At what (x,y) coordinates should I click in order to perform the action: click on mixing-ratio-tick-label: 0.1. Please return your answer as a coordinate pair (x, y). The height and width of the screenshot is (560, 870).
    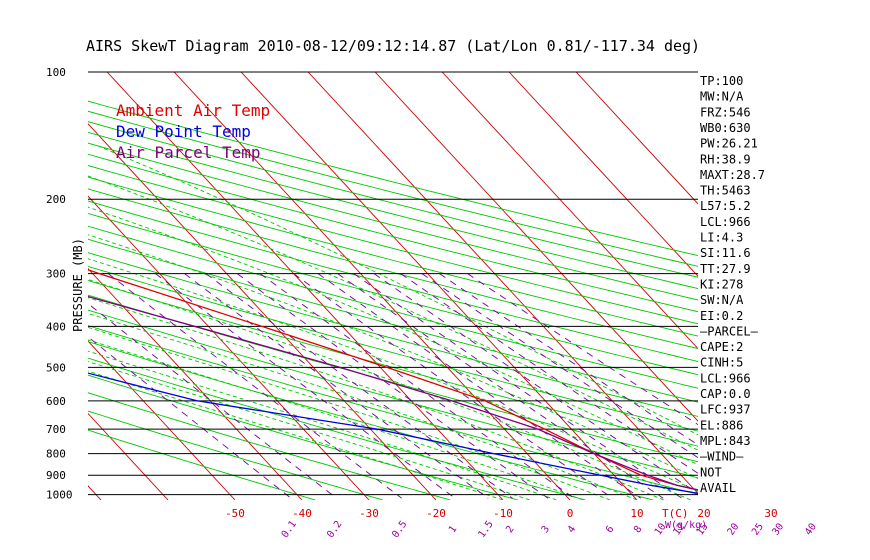
    Looking at the image, I should click on (289, 529).